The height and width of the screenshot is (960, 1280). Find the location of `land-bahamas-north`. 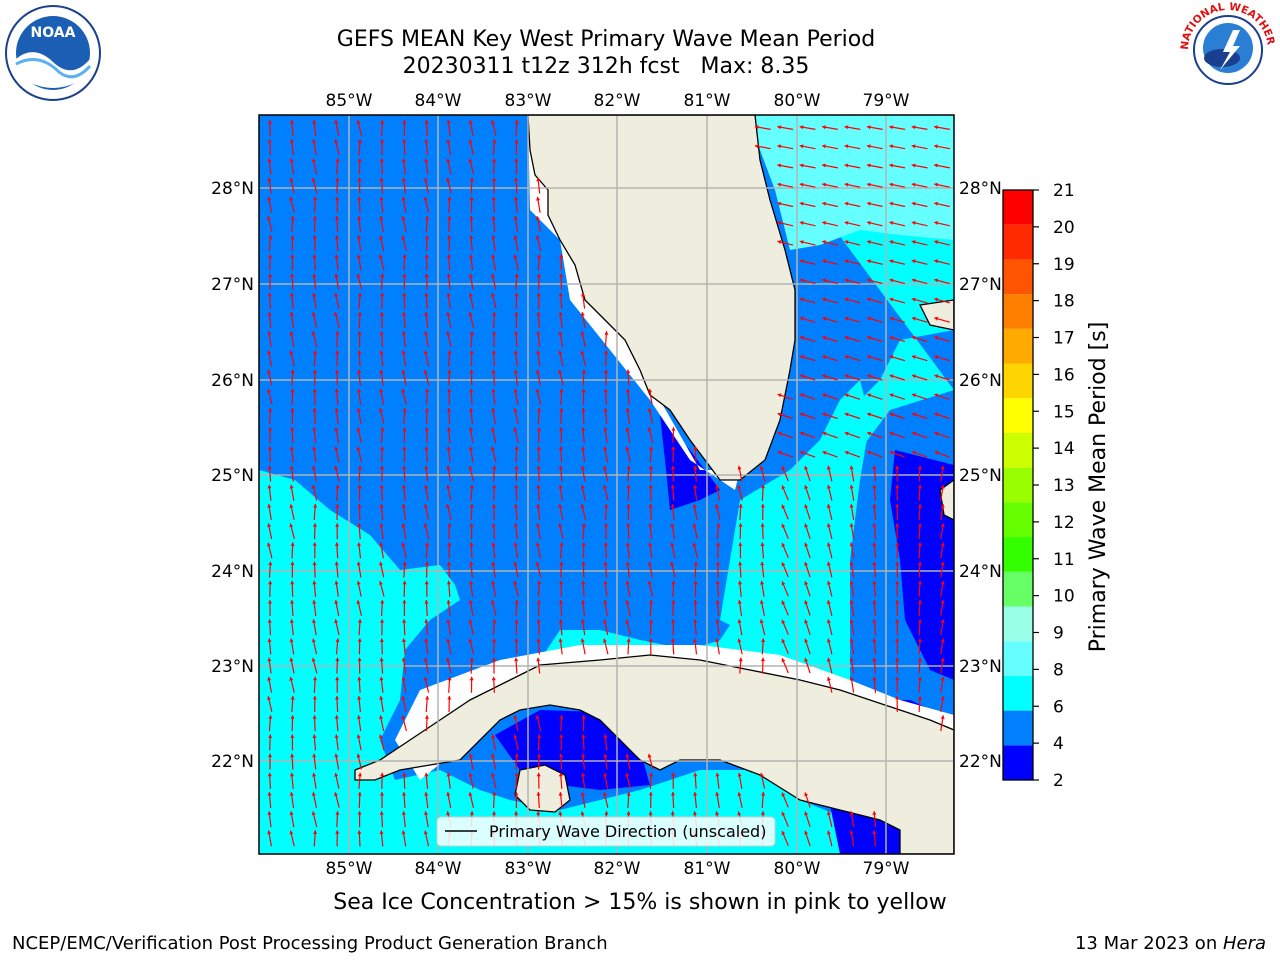

land-bahamas-north is located at coordinates (936, 315).